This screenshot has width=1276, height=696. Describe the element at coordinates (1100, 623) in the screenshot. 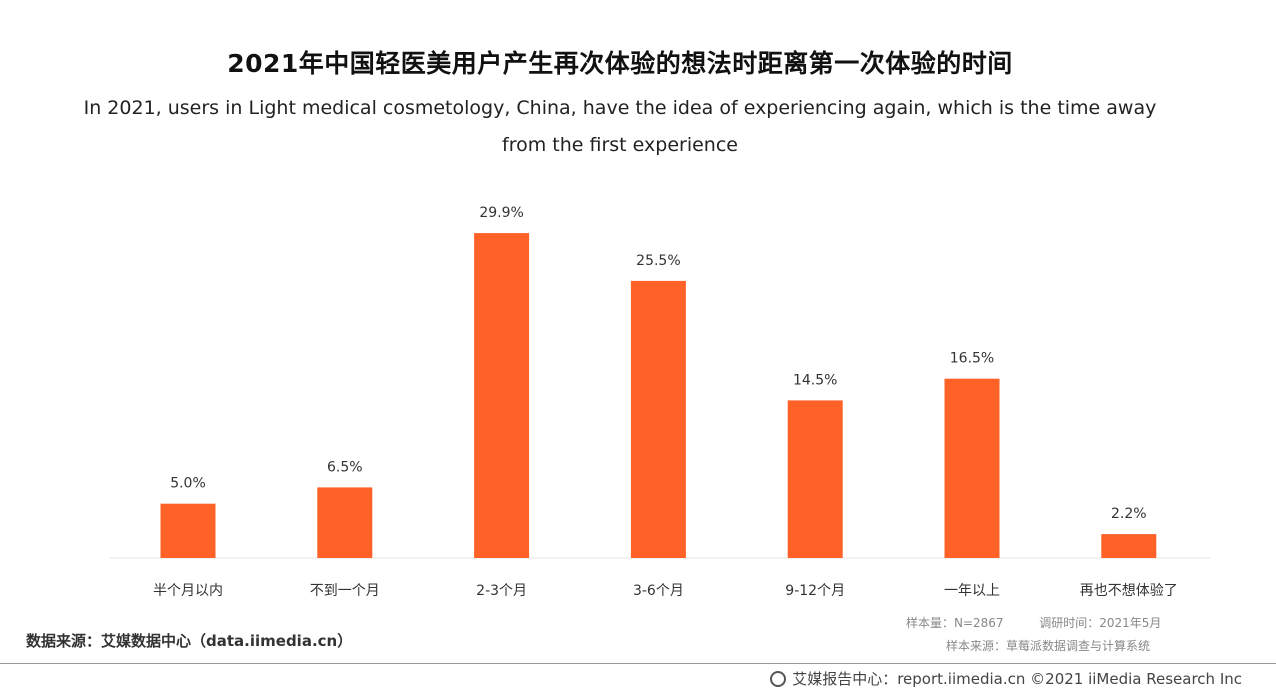

I see `survey-time: 调研时间：2021年5月` at that location.